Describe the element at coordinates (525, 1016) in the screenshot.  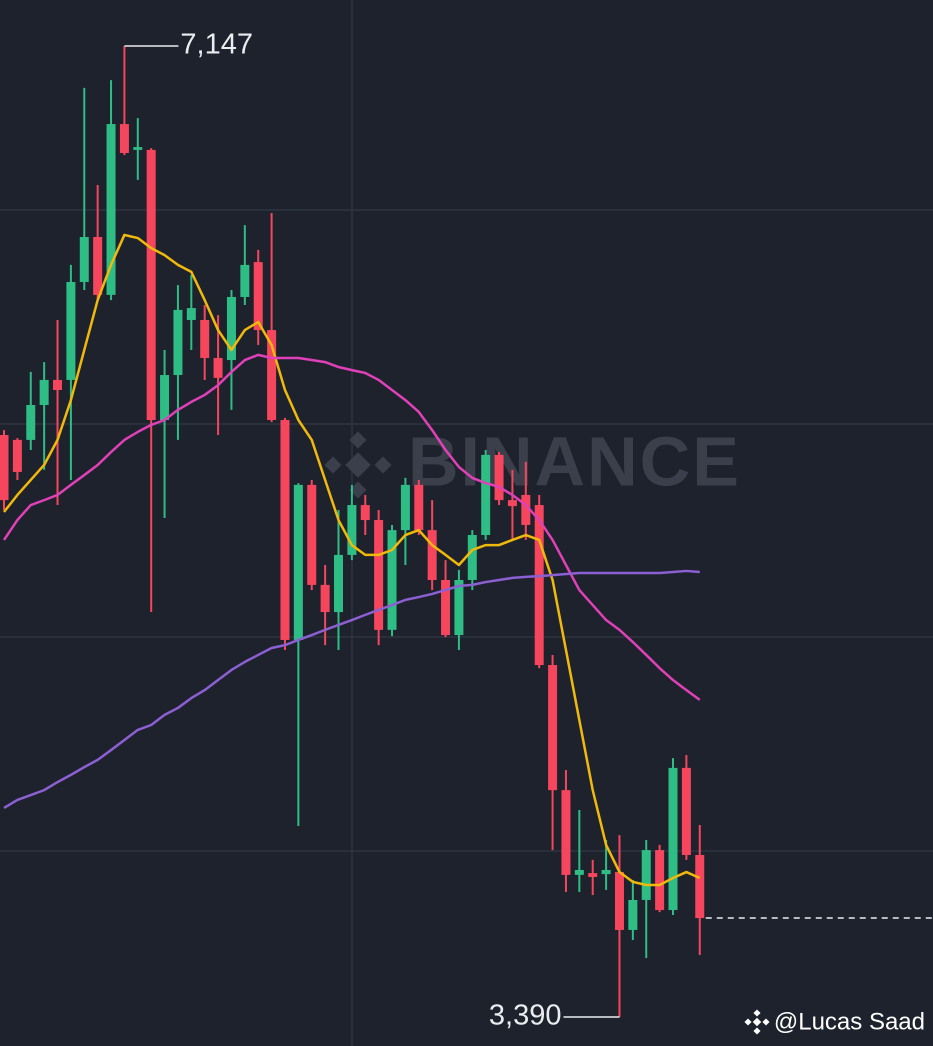
I see `annotation-label: 3,390` at that location.